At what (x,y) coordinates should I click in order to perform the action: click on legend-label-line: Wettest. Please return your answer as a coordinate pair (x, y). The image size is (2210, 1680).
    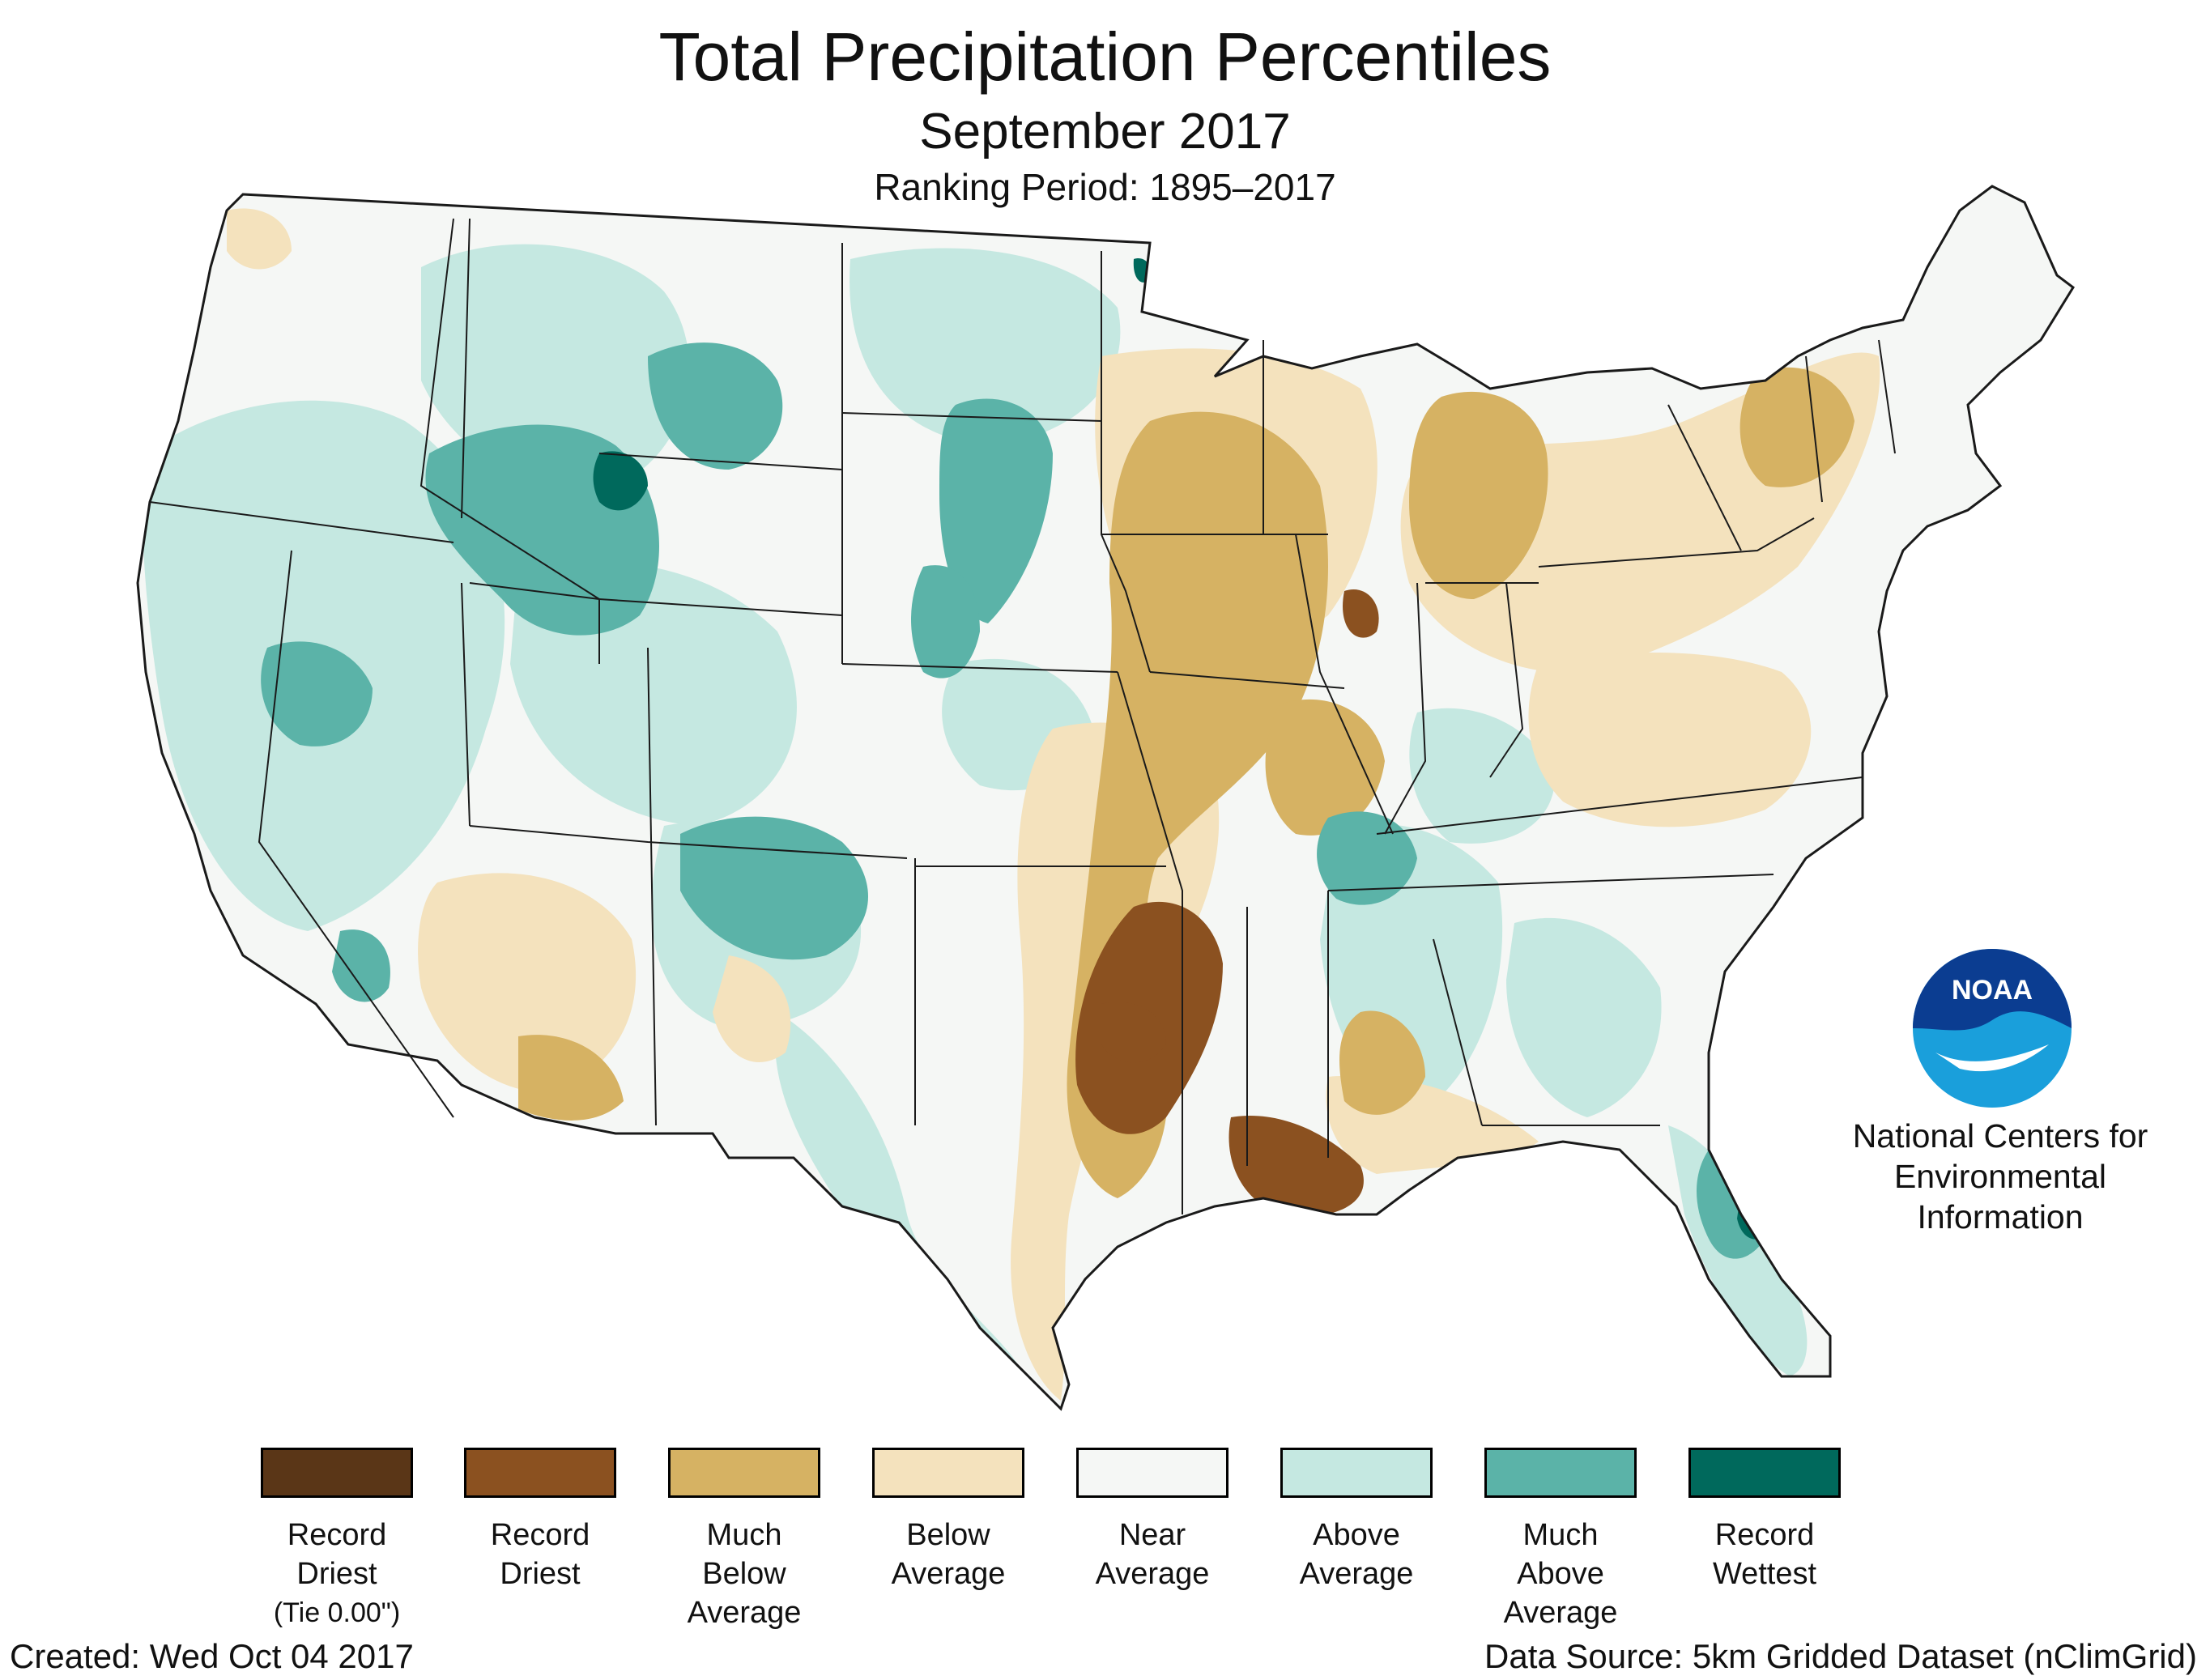
    Looking at the image, I should click on (1765, 1574).